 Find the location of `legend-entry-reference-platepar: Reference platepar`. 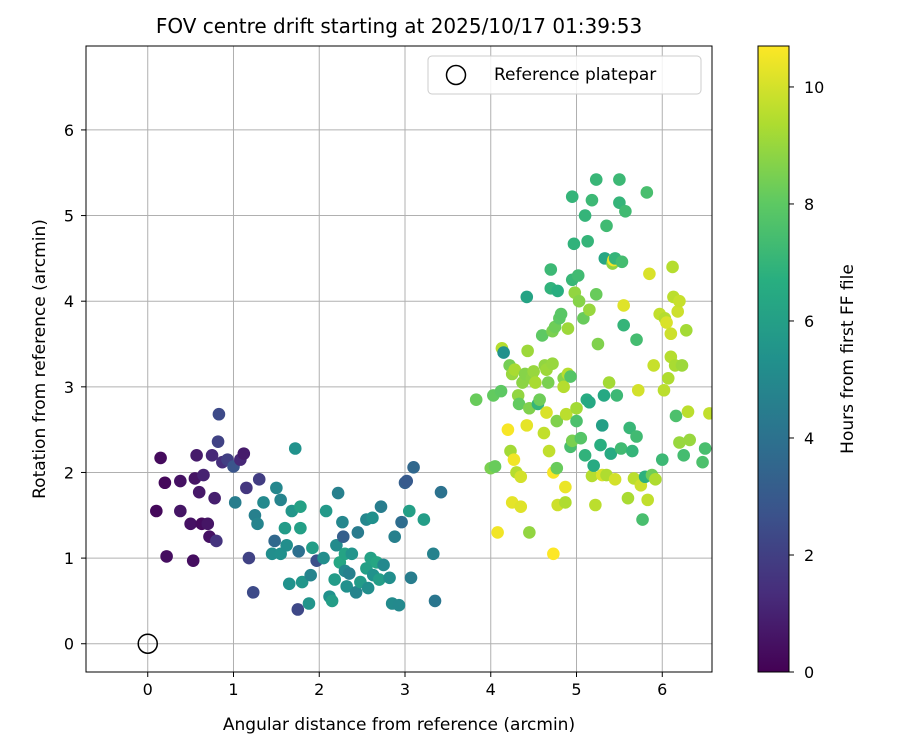

legend-entry-reference-platepar: Reference platepar is located at coordinates (575, 75).